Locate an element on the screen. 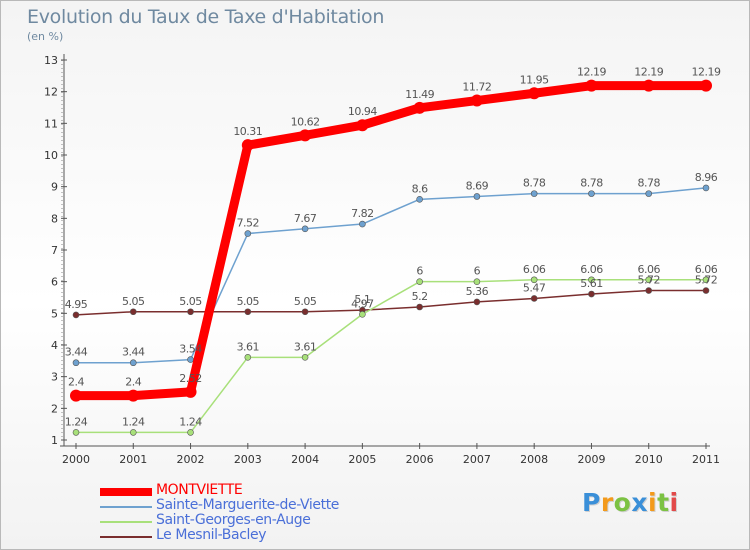  proxiti-logo: Proxiti is located at coordinates (630, 502).